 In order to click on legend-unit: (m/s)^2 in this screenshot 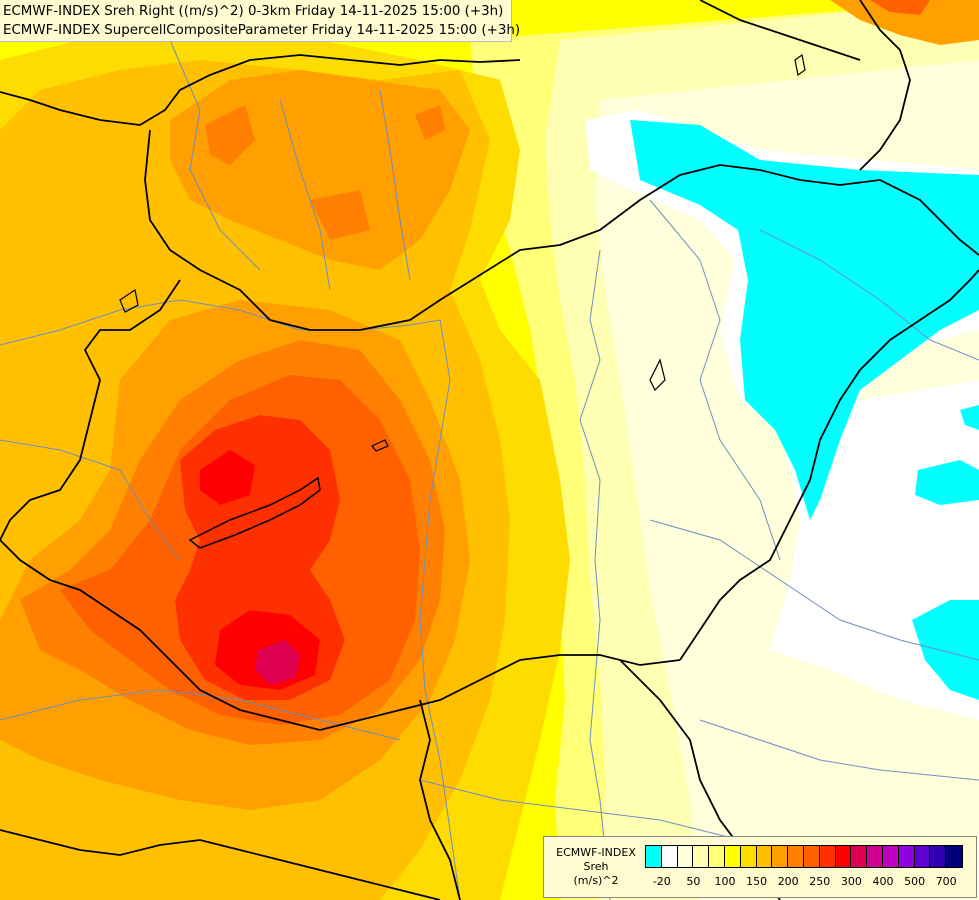, I will do `click(596, 880)`.